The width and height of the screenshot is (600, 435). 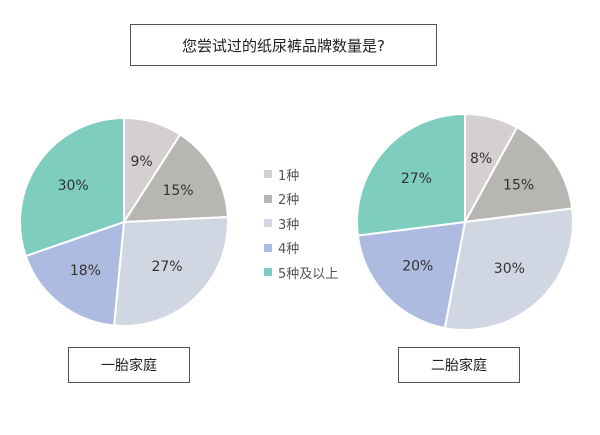 What do you see at coordinates (417, 266) in the screenshot?
I see `pie-data-label: 20%` at bounding box center [417, 266].